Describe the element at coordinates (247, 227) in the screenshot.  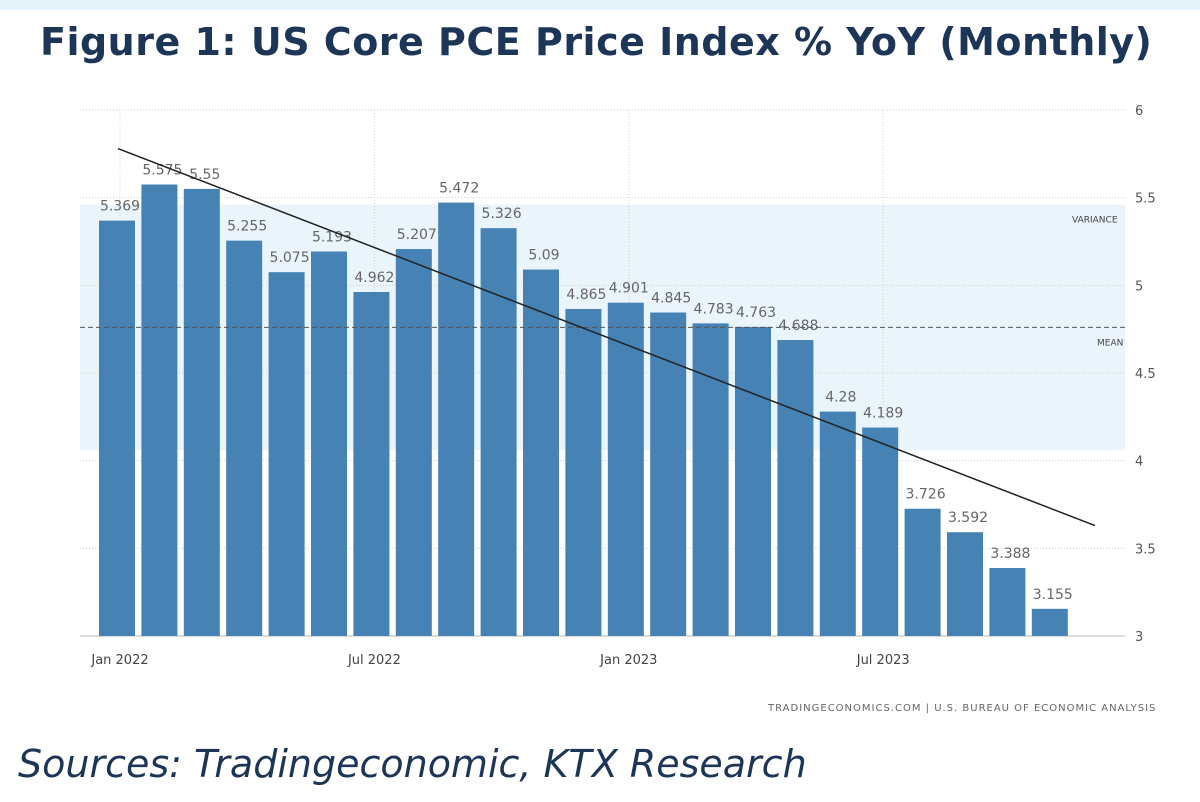
I see `data-label: 5.255` at that location.